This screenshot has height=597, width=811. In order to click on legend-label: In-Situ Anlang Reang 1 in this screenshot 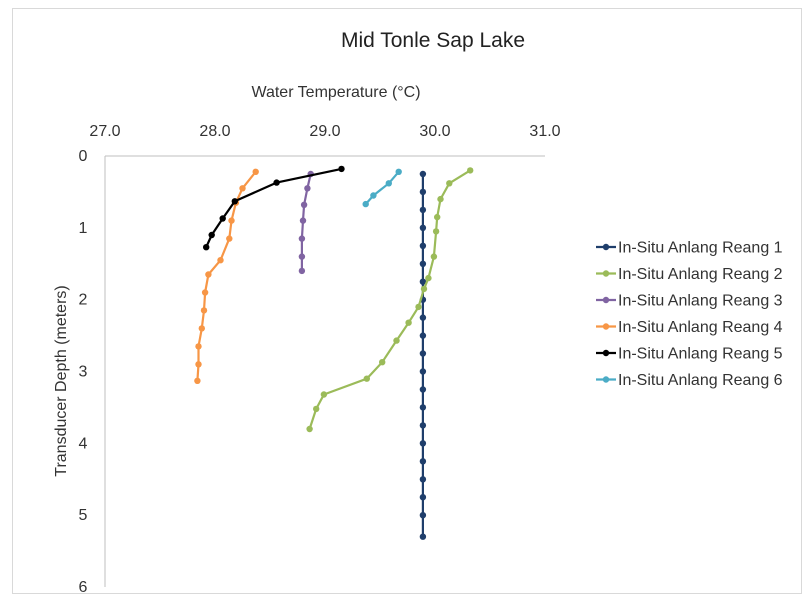, I will do `click(700, 248)`.